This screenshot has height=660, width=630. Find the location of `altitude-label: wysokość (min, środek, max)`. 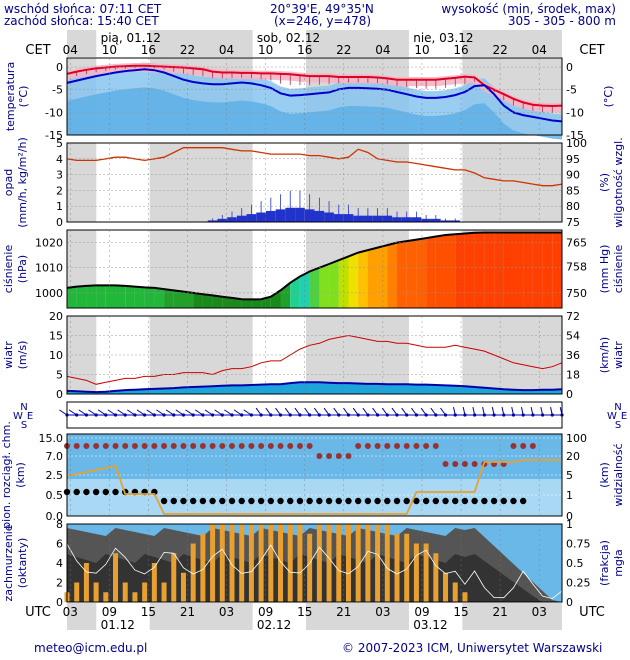

altitude-label: wysokość (min, środek, max) is located at coordinates (528, 9).